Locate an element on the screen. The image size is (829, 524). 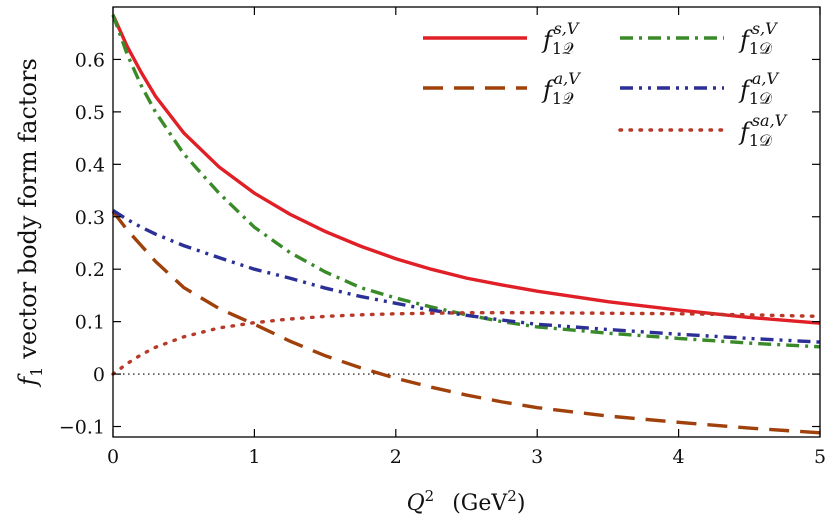
y-tick-label: 0.3 is located at coordinates (90, 218).